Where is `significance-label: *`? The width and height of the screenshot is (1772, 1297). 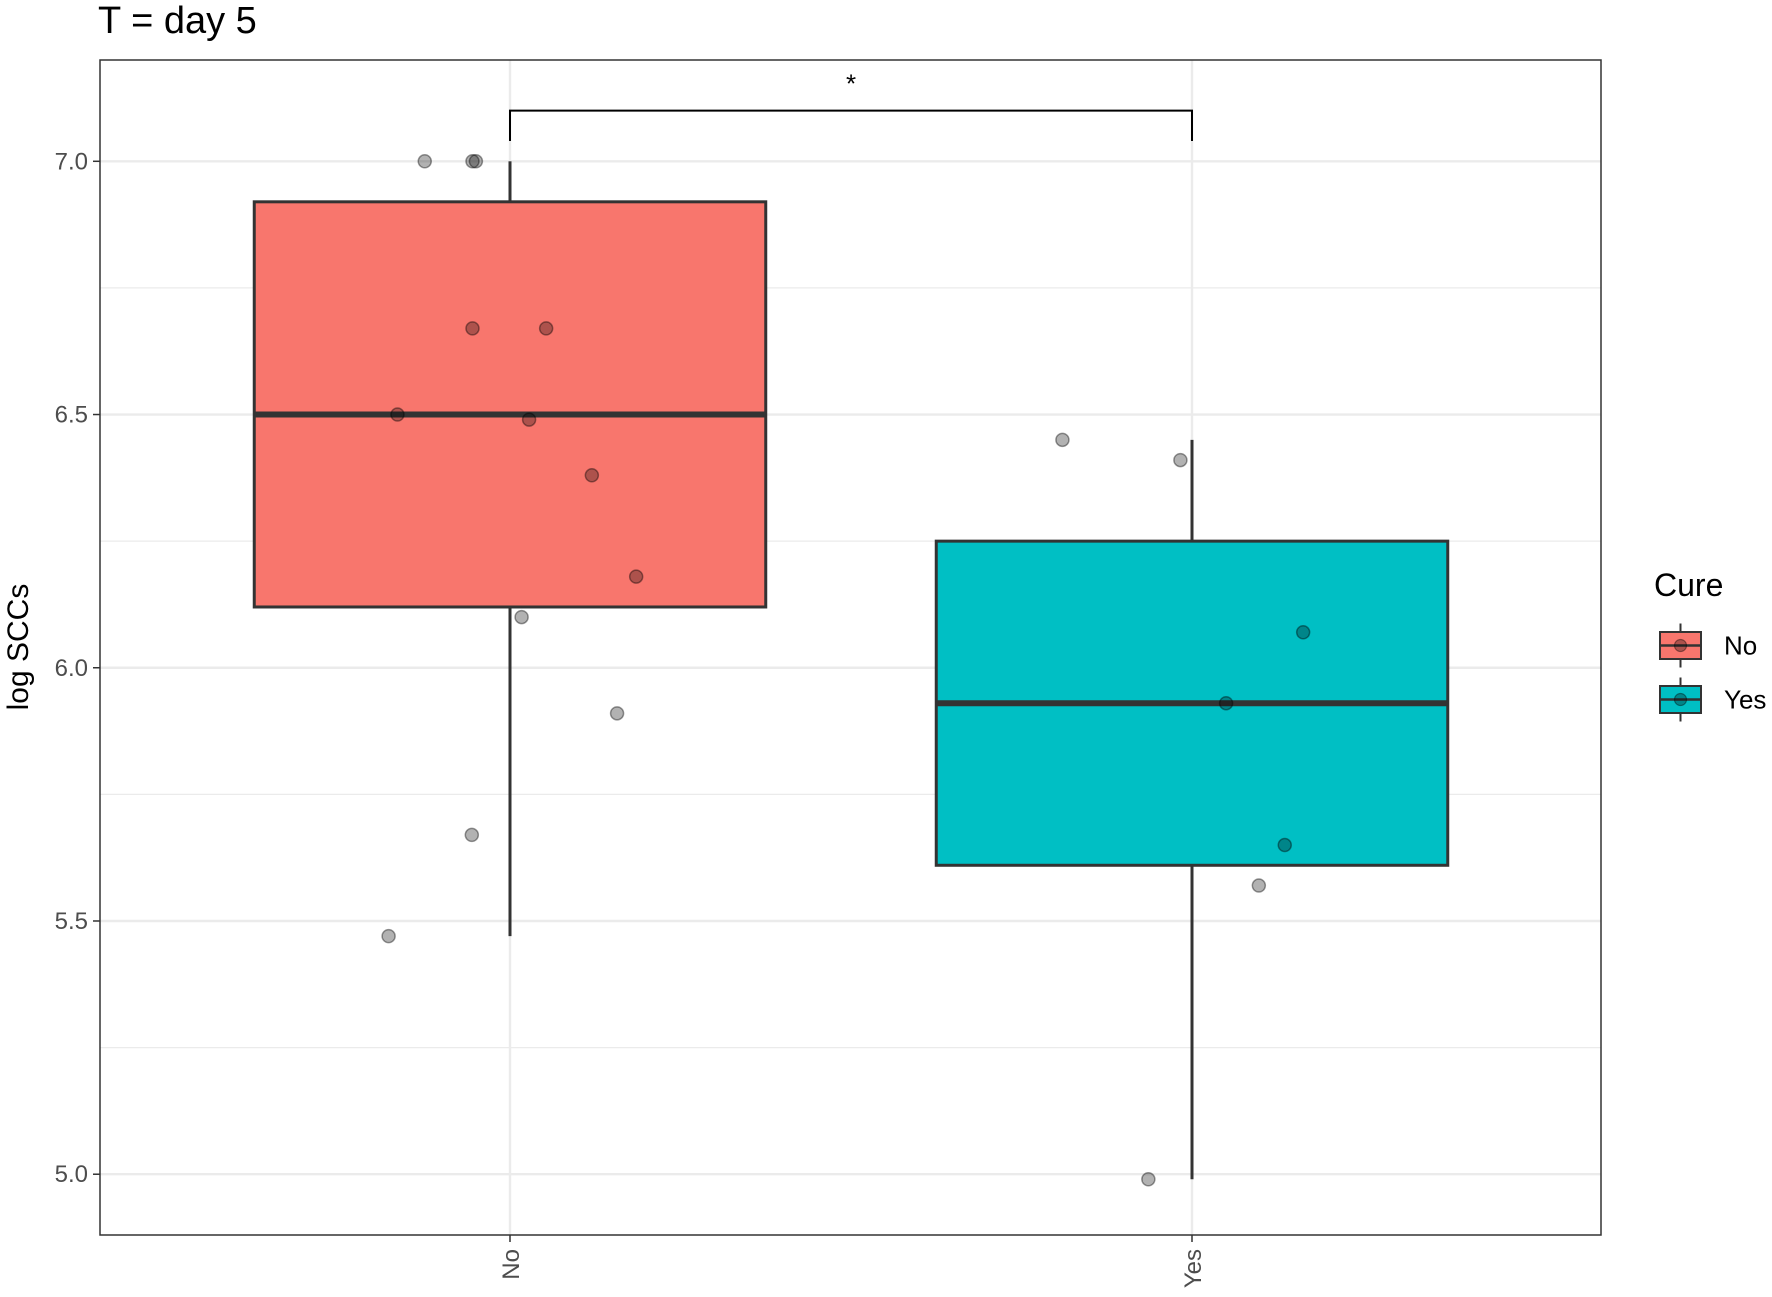 significance-label: * is located at coordinates (851, 84).